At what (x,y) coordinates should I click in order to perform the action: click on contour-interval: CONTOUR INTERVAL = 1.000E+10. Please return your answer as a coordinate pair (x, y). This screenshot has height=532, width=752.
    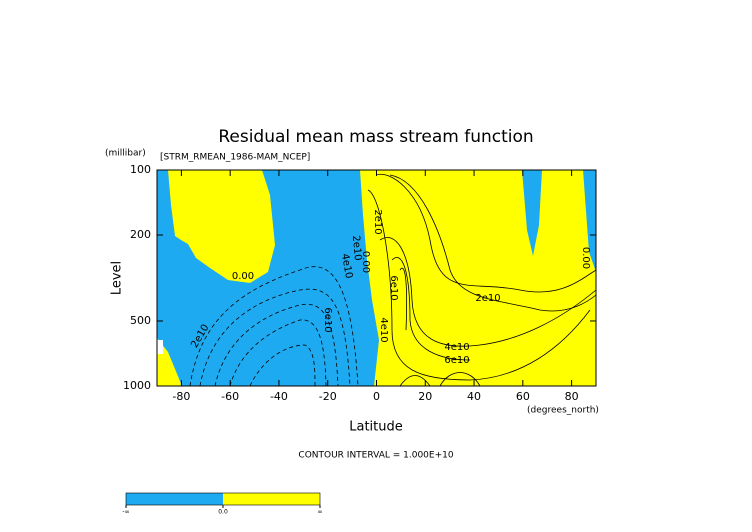
    Looking at the image, I should click on (375, 456).